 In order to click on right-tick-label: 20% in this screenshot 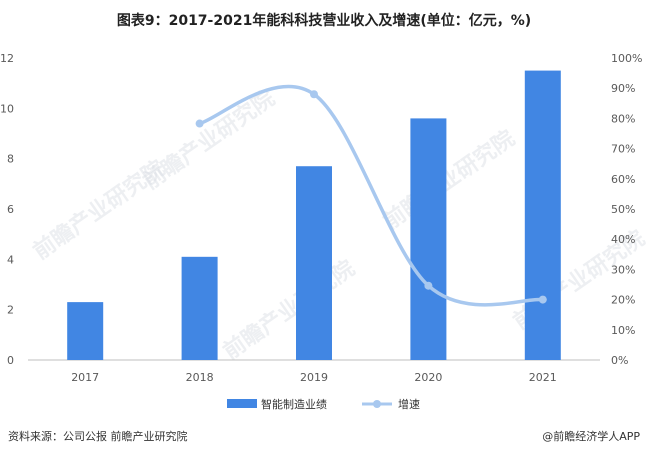, I will do `click(623, 300)`.